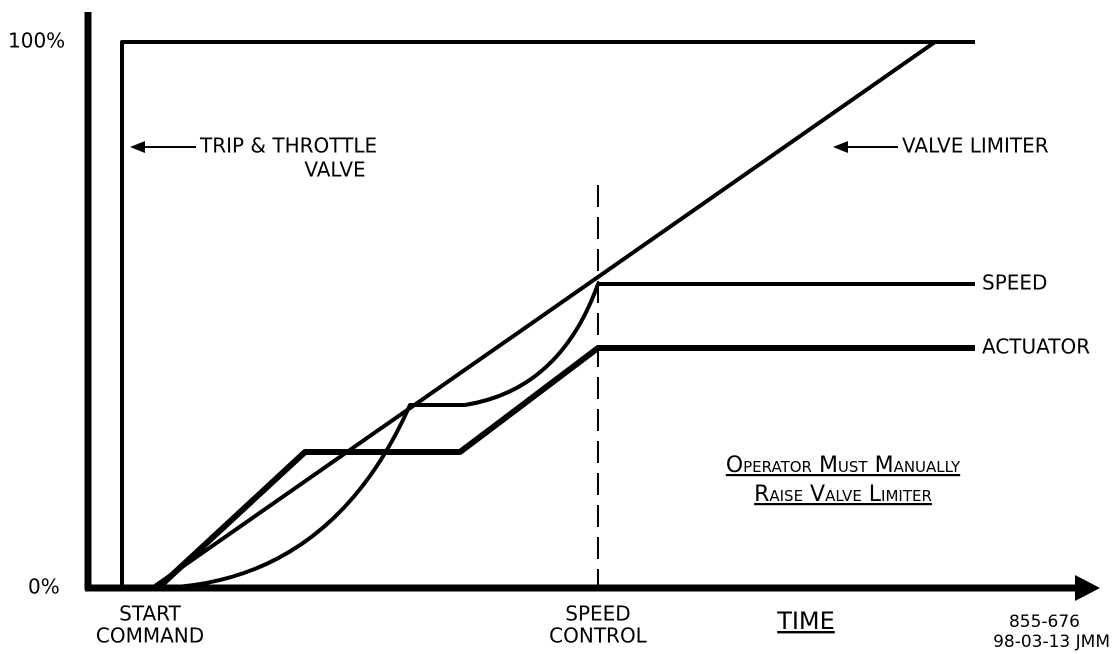 The height and width of the screenshot is (654, 1120). What do you see at coordinates (597, 614) in the screenshot?
I see `marker-label: SPEED` at bounding box center [597, 614].